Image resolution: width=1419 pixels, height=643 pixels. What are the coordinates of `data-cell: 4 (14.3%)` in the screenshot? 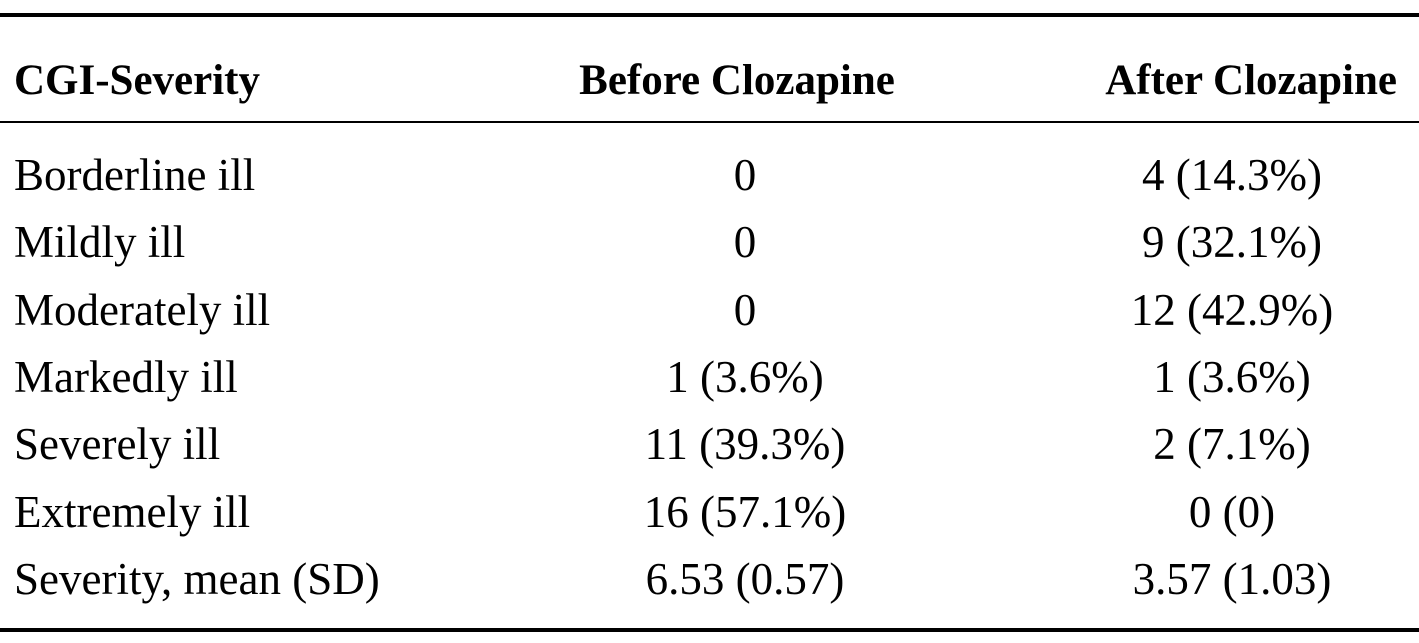 It's located at (1232, 175).